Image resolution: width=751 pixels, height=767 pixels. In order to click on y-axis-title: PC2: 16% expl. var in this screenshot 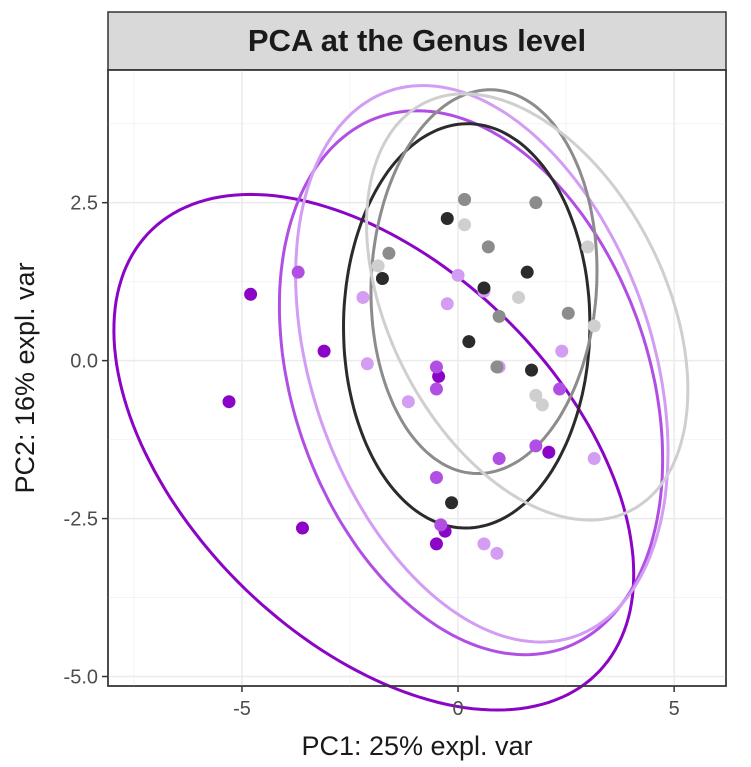, I will do `click(25, 377)`.